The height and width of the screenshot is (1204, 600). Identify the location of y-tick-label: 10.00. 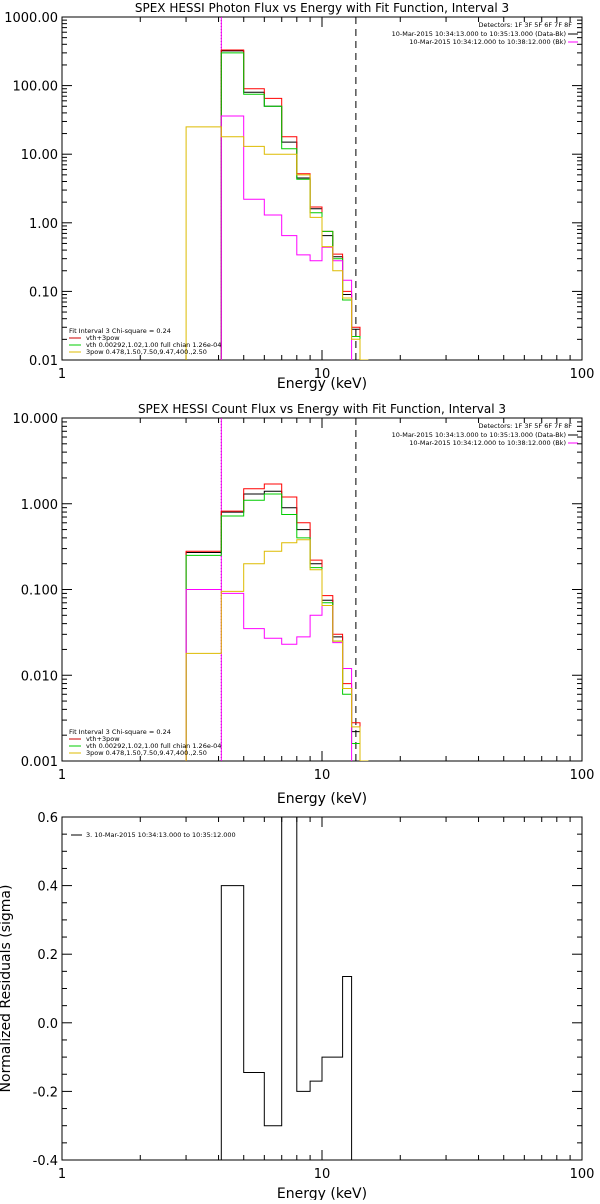
(39, 155).